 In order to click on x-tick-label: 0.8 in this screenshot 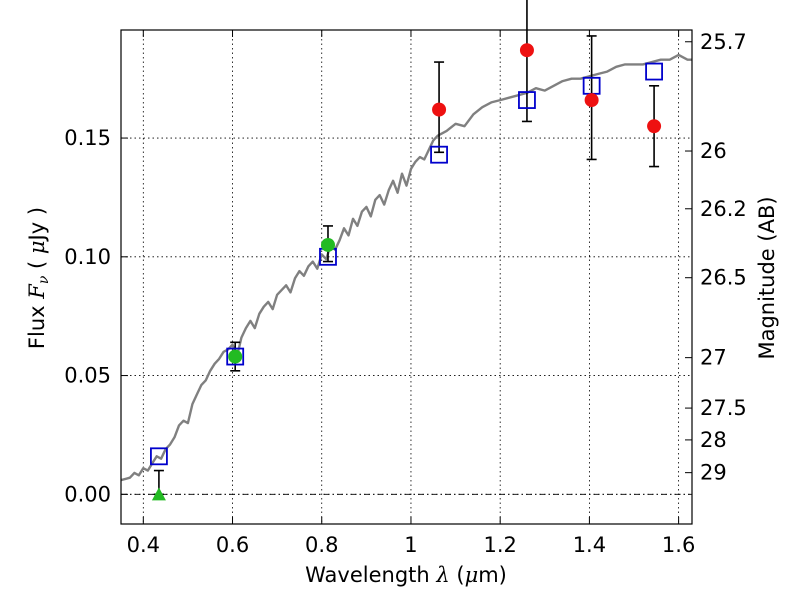, I will do `click(321, 545)`.